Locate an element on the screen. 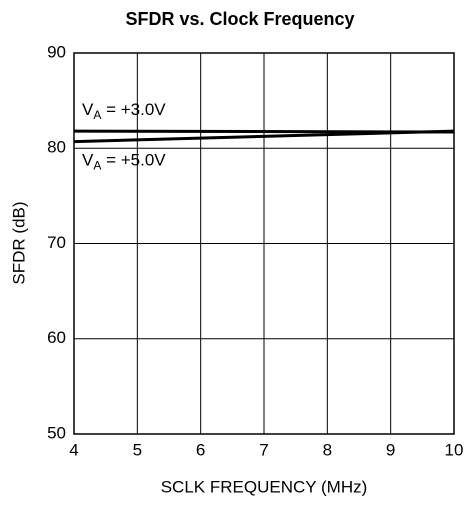 The width and height of the screenshot is (466, 507). y-tick-label: 50 is located at coordinates (56, 432).